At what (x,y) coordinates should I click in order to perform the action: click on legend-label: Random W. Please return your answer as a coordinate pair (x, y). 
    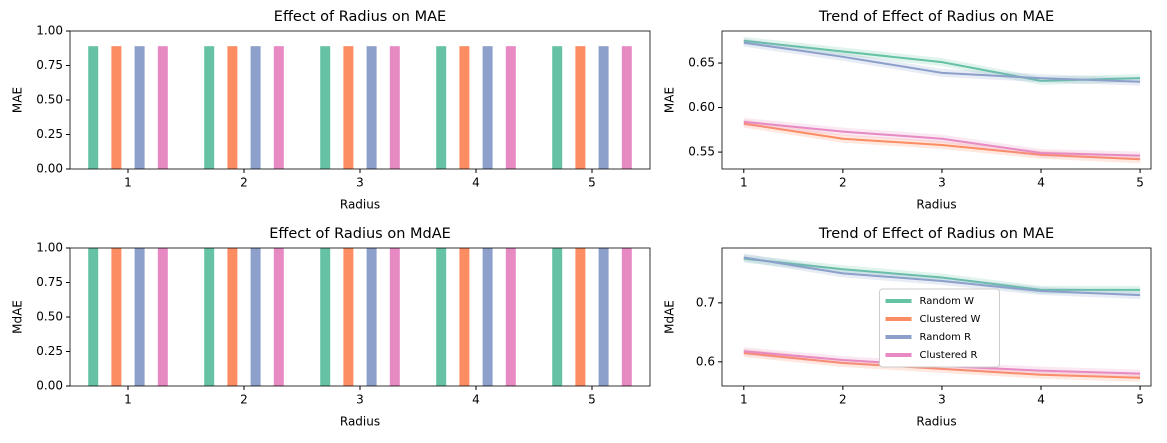
    Looking at the image, I should click on (947, 301).